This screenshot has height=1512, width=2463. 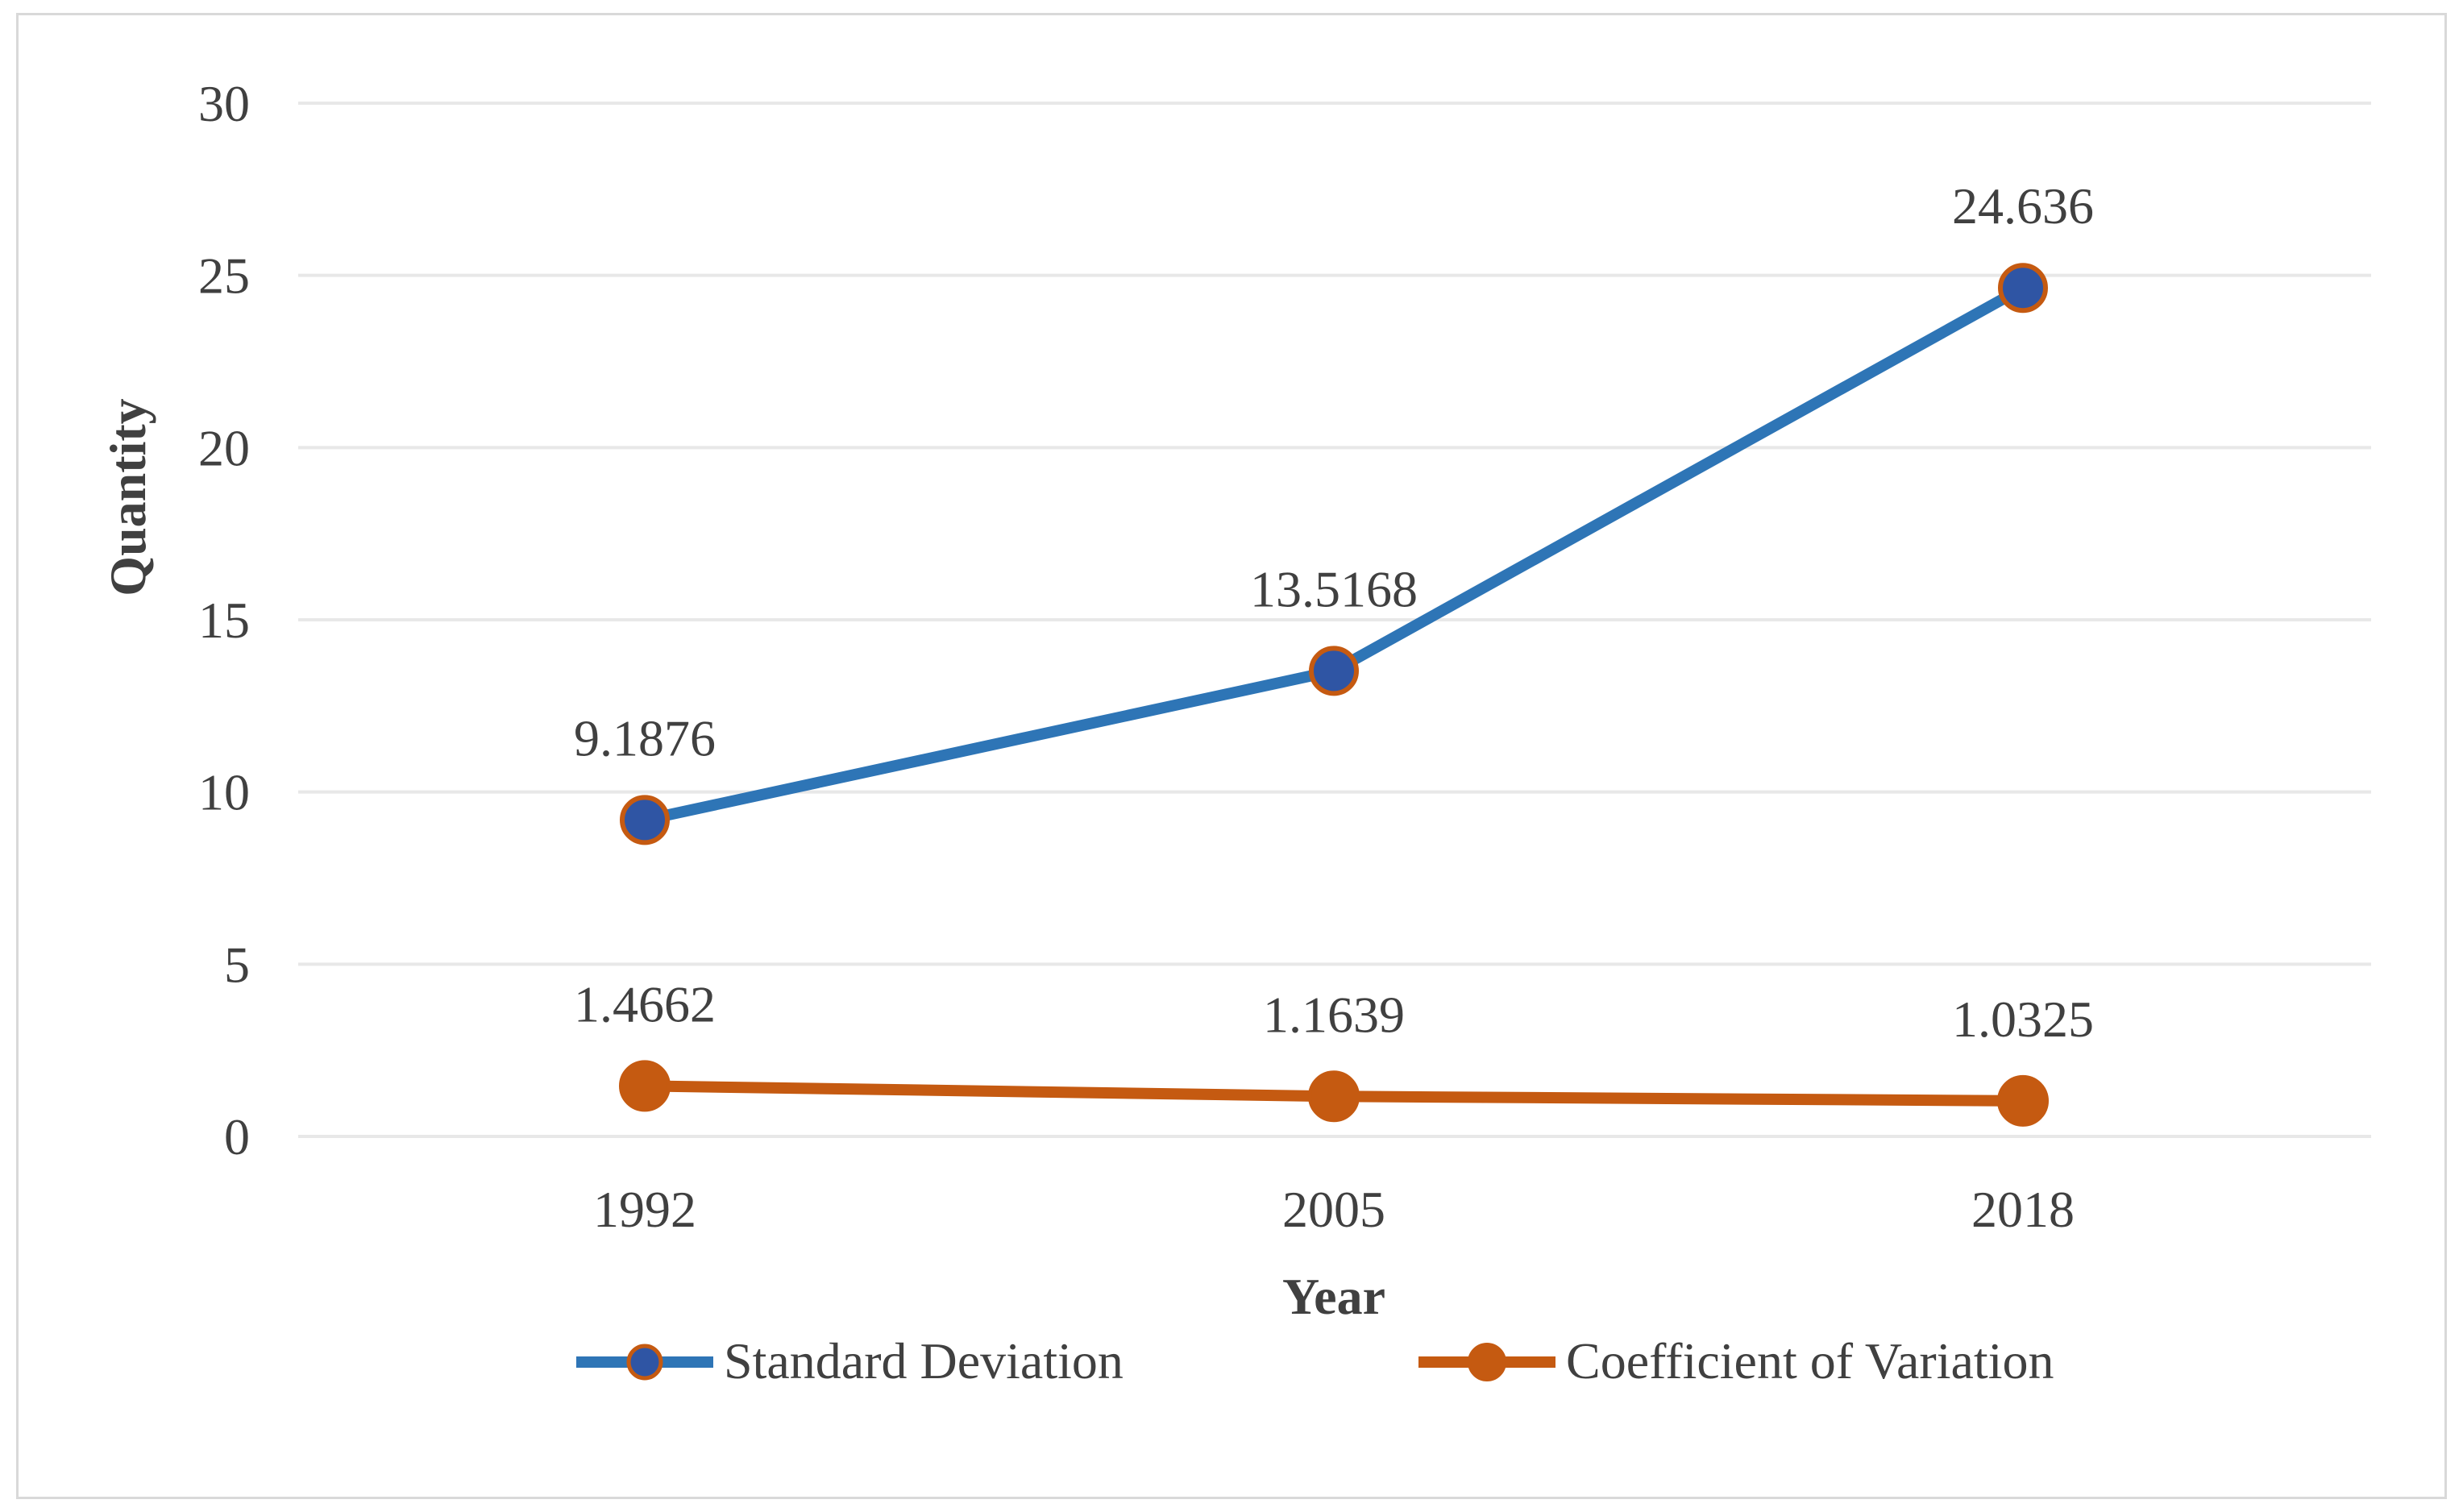 I want to click on data-label-standard-deviation-2005: 13.5168, so click(x=1334, y=588).